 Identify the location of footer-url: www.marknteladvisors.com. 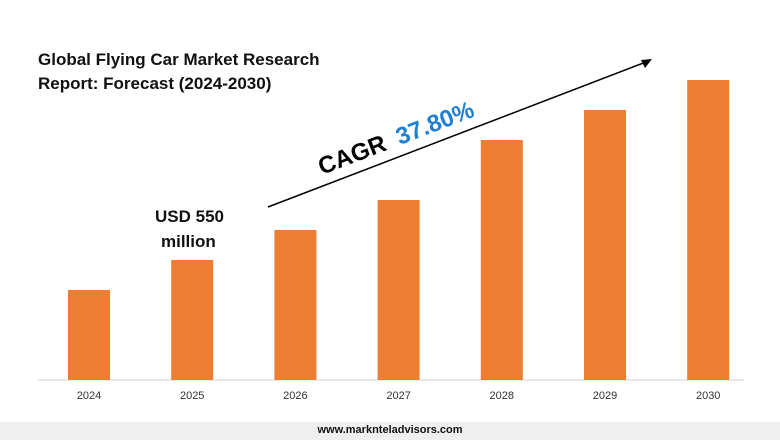
(390, 430).